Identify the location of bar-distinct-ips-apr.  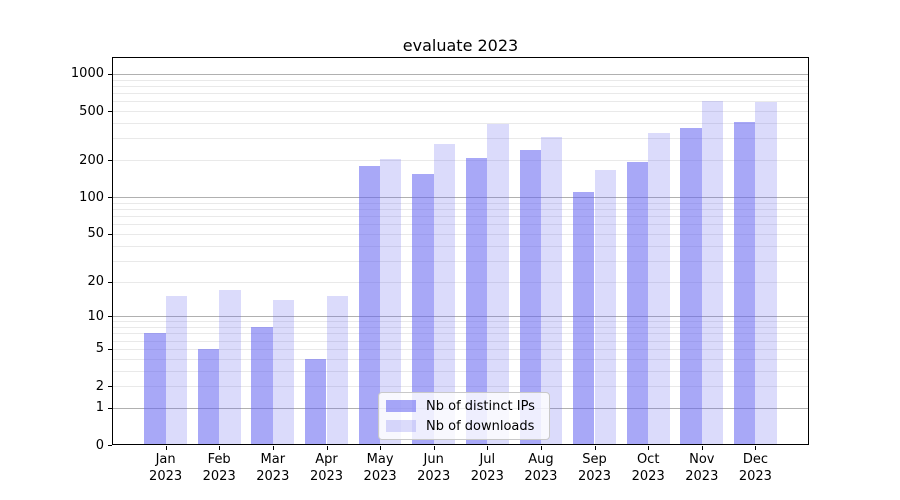
(316, 401).